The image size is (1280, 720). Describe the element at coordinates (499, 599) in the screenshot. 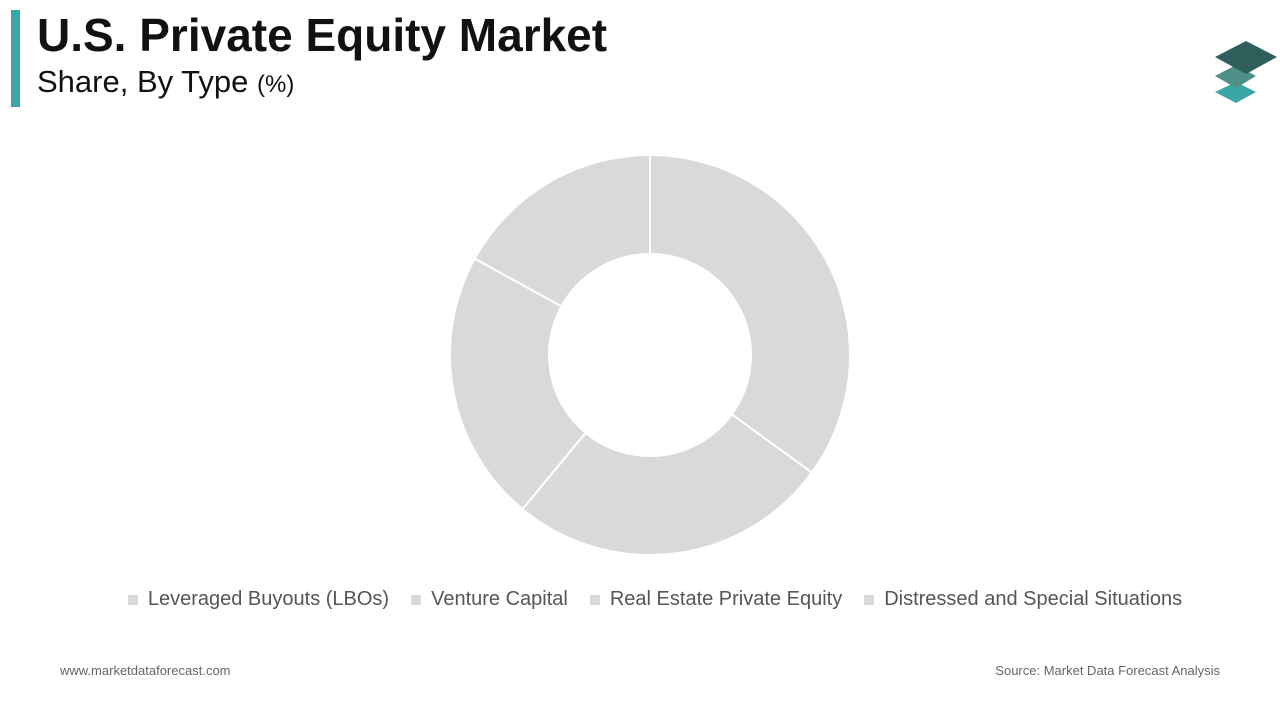

I see `legend-label: Venture Capital` at that location.